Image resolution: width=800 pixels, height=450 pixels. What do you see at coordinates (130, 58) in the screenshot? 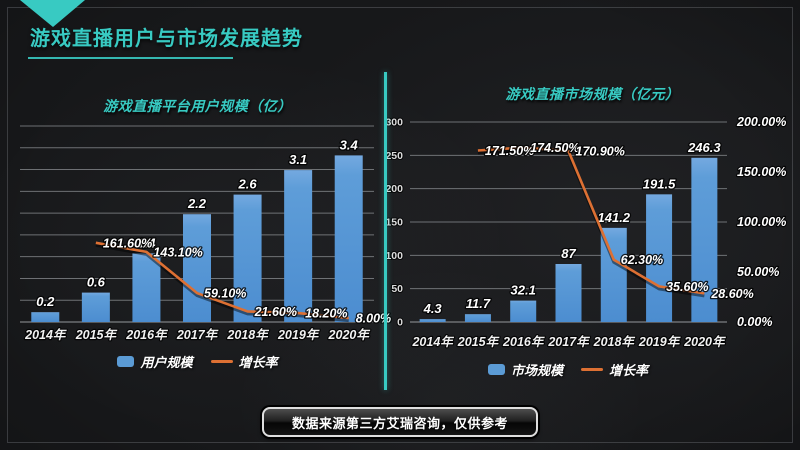
I see `title-underline` at bounding box center [130, 58].